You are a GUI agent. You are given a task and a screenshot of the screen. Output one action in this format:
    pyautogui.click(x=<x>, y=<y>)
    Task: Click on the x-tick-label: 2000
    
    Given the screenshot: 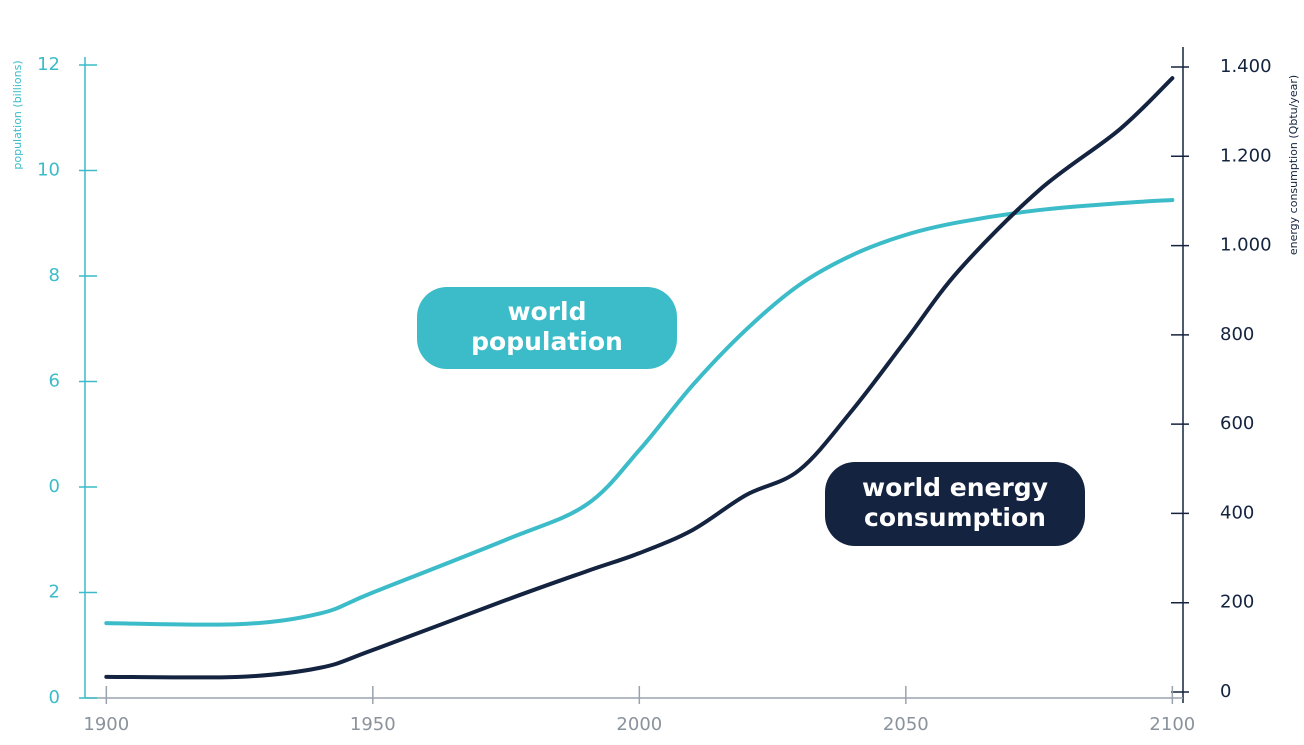 What is the action you would take?
    pyautogui.click(x=639, y=724)
    